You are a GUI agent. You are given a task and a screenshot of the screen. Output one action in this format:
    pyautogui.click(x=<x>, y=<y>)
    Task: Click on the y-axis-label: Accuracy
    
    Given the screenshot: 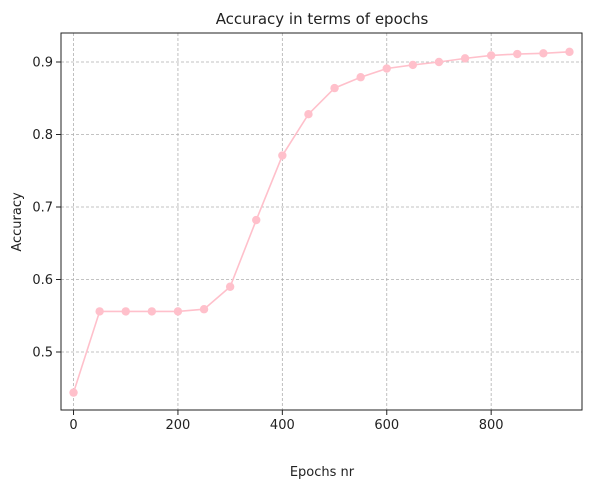 What is the action you would take?
    pyautogui.click(x=17, y=222)
    